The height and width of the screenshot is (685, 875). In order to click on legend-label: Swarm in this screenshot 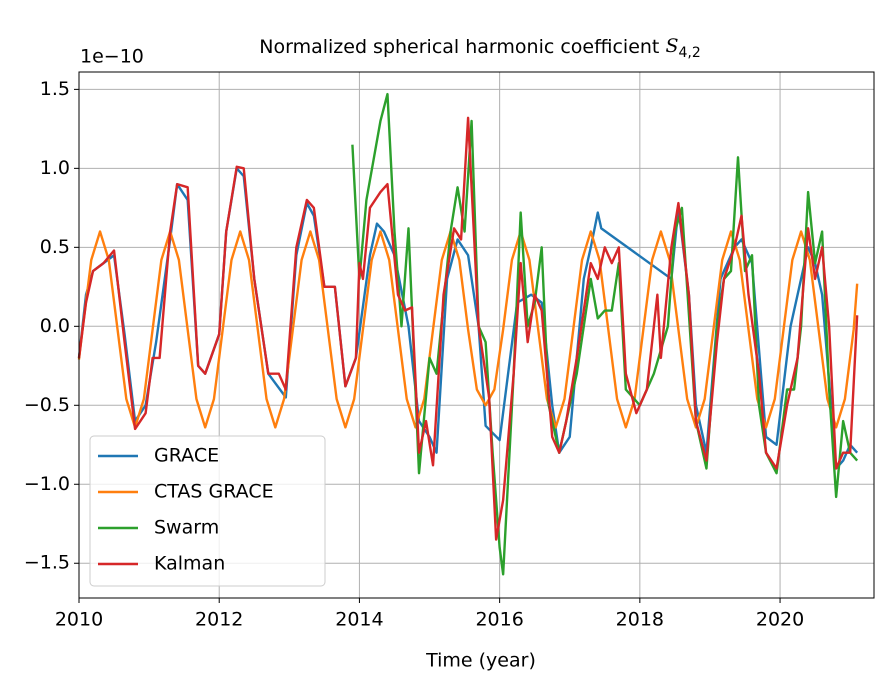, I will do `click(186, 528)`.